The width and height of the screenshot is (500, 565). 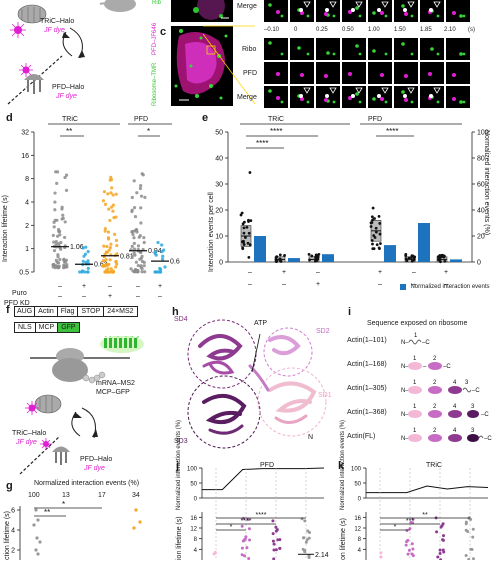 What do you see at coordinates (68, 87) in the screenshot?
I see `pfd-halo-label: PFD–Halo` at bounding box center [68, 87].